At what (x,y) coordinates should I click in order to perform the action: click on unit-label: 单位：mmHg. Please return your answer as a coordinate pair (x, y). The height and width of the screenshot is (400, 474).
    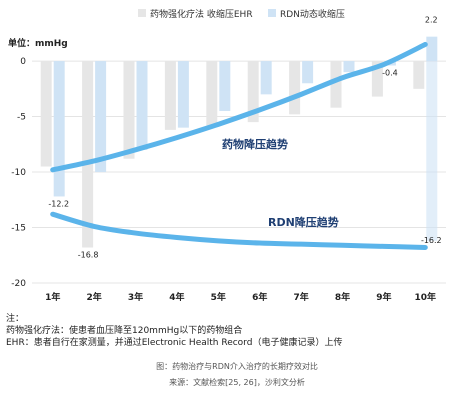
    Looking at the image, I should click on (38, 43).